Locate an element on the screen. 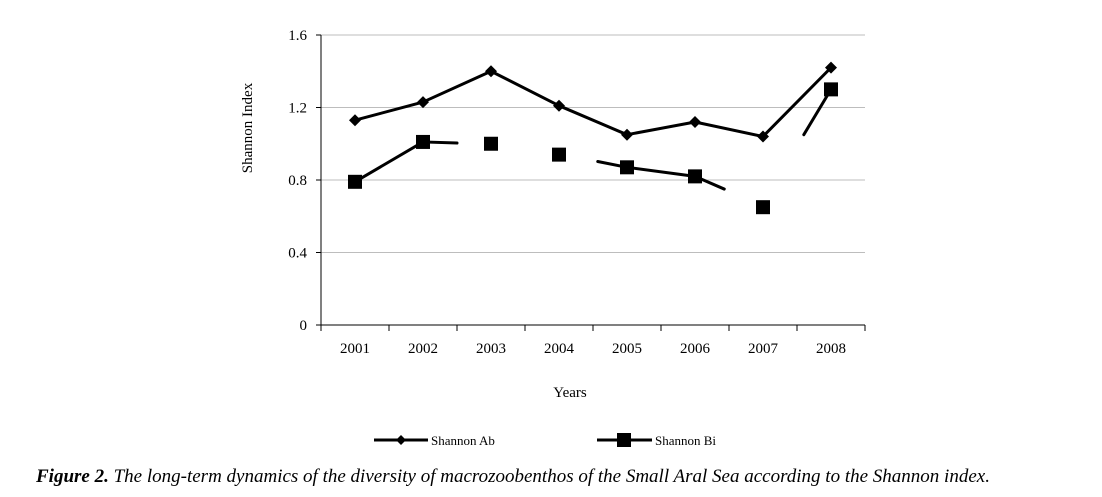  y-tick-labels: 0 0.4 0.8 1.2 1.6 is located at coordinates (297, 181).